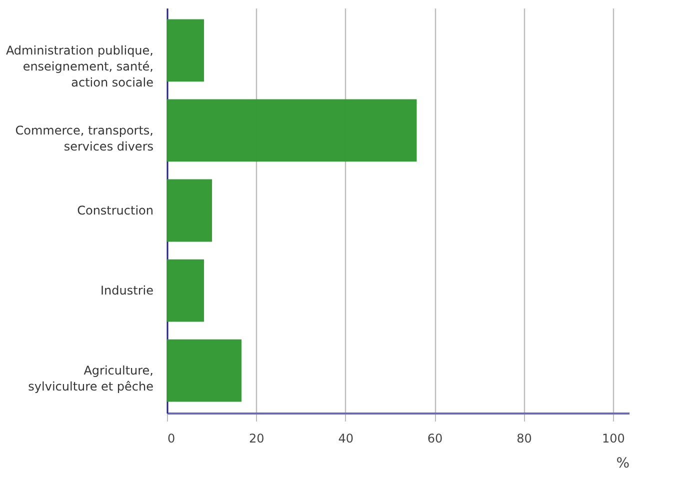 The width and height of the screenshot is (696, 481). What do you see at coordinates (80, 66) in the screenshot?
I see `y-tick-label: Administration publique, enseignement, santé, action sociale` at bounding box center [80, 66].